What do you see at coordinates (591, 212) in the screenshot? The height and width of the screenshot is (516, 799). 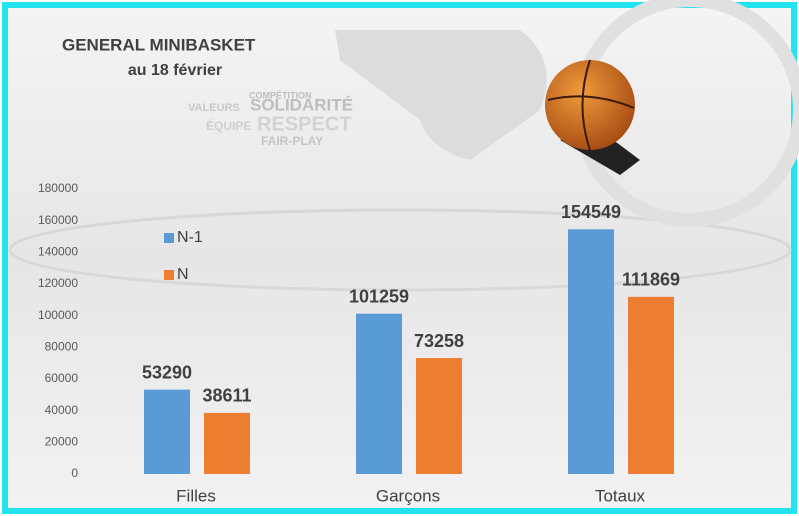 I see `value-label: 154549` at bounding box center [591, 212].